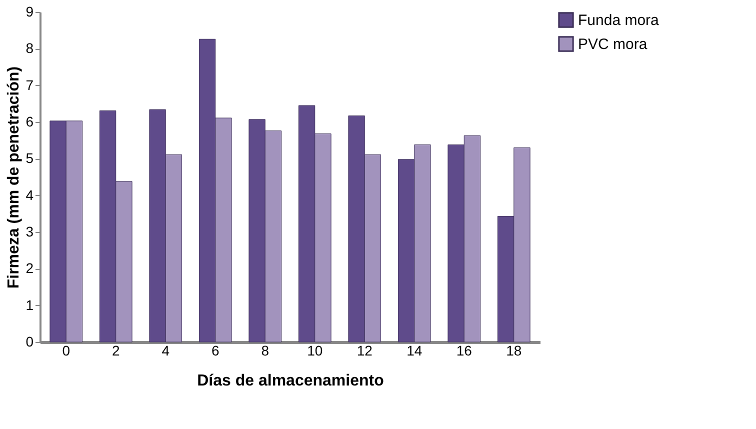  I want to click on y-tick-label: 6, so click(30, 122).